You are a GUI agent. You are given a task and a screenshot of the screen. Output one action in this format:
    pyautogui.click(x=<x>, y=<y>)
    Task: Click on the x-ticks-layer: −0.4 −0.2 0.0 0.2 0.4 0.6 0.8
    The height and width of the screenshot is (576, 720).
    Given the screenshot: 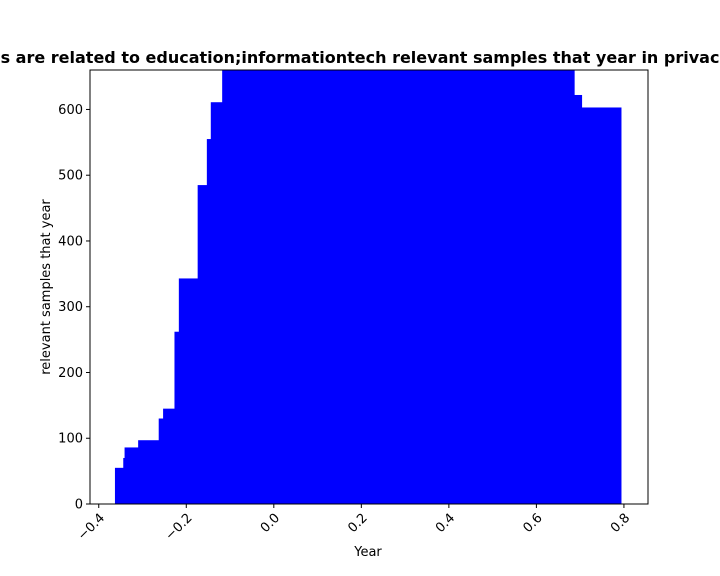 What is the action you would take?
    pyautogui.click(x=354, y=524)
    